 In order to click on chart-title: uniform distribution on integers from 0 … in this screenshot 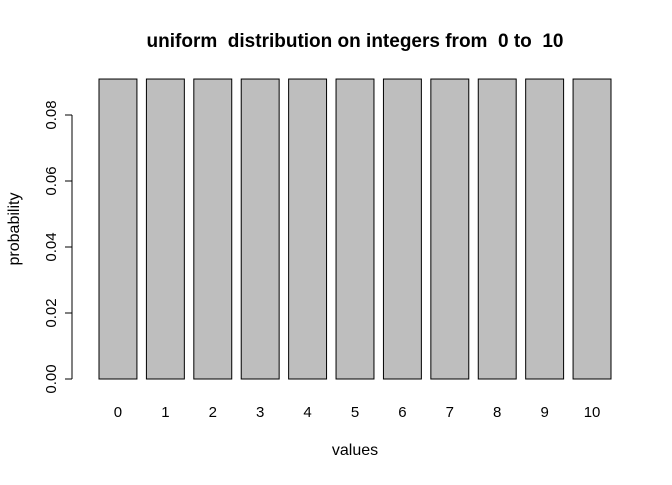, I will do `click(355, 41)`.